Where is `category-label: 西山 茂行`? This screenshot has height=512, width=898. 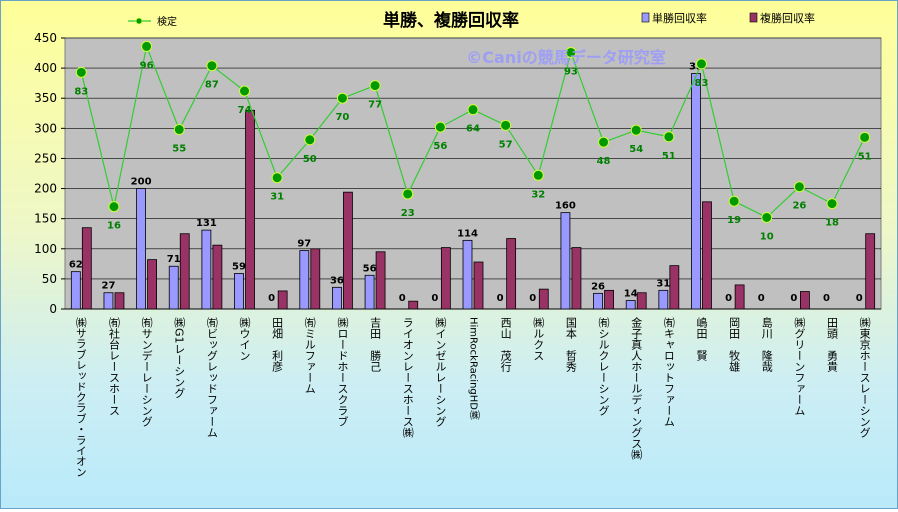
category-label: 西山 茂行 is located at coordinates (505, 345).